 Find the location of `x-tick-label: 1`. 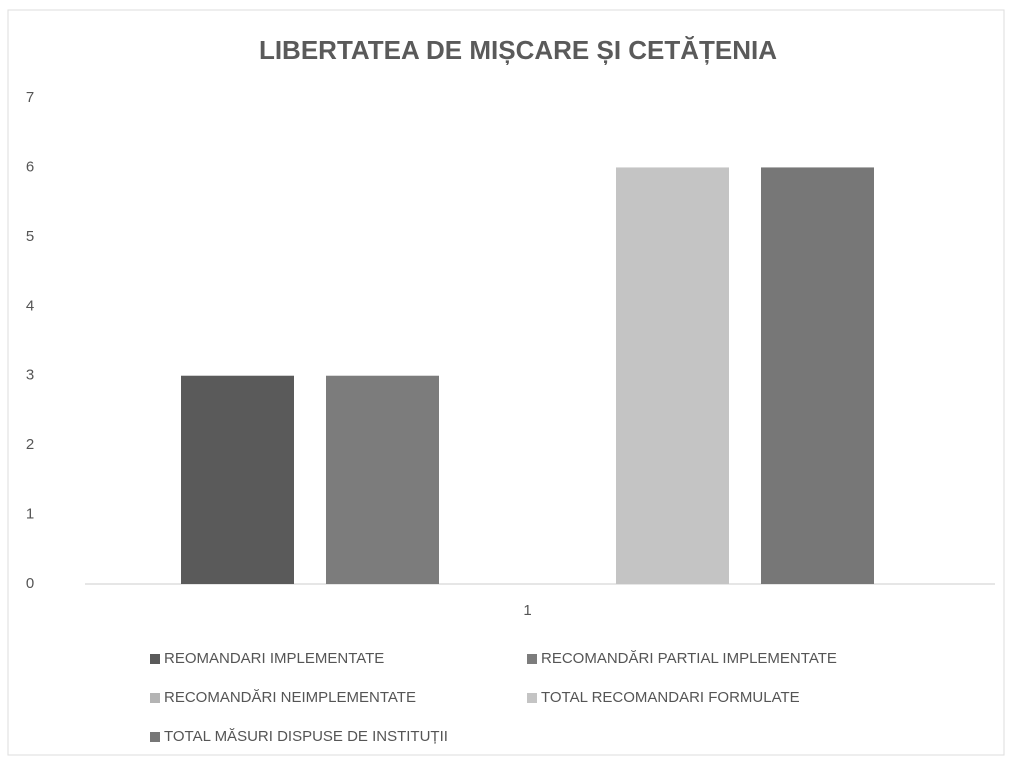

x-tick-label: 1 is located at coordinates (527, 610).